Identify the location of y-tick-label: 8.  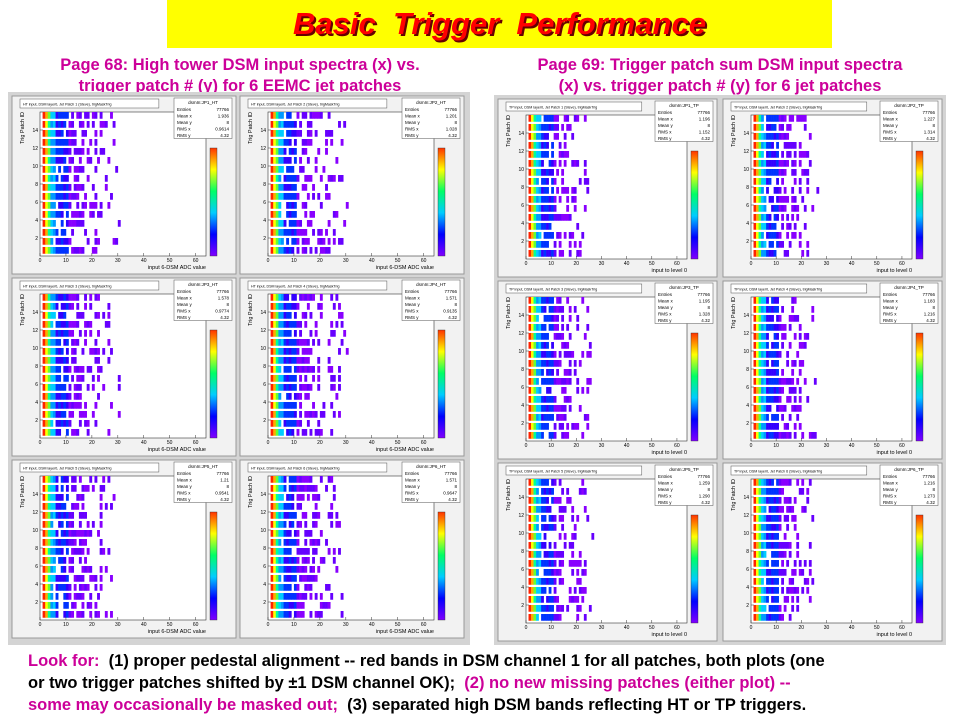
(36, 367).